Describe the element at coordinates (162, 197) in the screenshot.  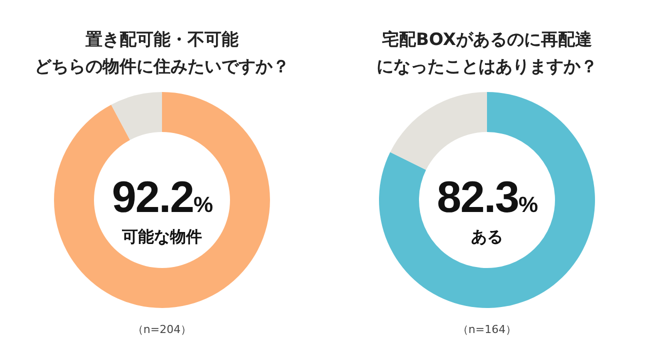
I see `data-label: 92.2%` at that location.